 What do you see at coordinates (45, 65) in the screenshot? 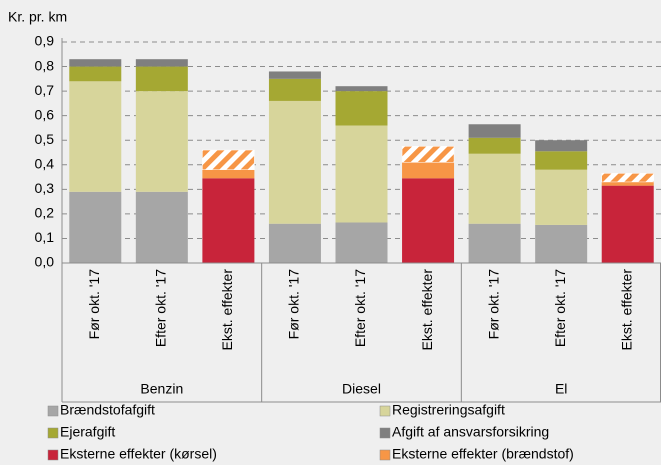
I see `y-tick-label: 0,8` at bounding box center [45, 65].